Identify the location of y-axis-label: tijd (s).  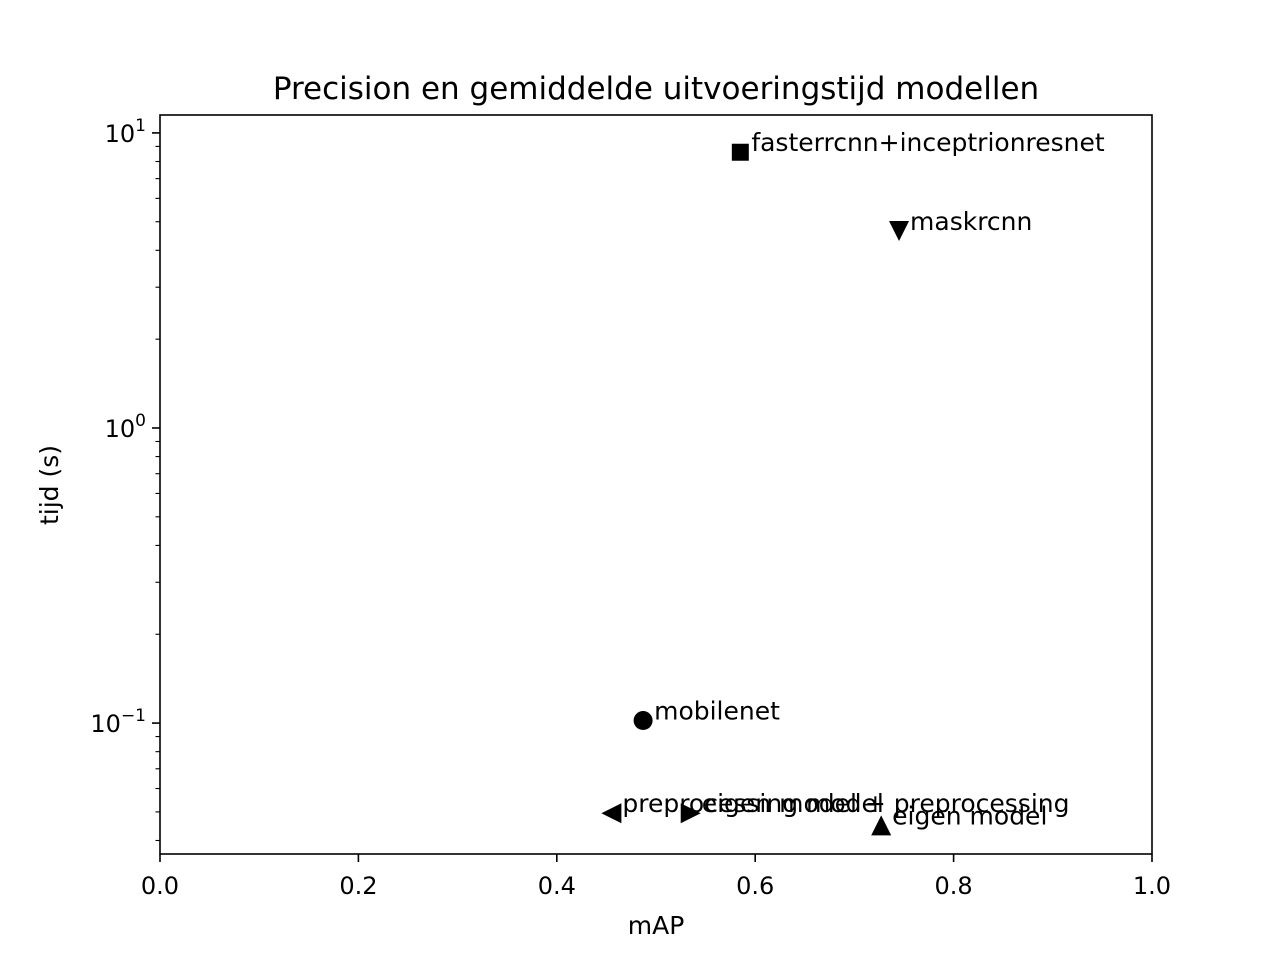
(49, 485).